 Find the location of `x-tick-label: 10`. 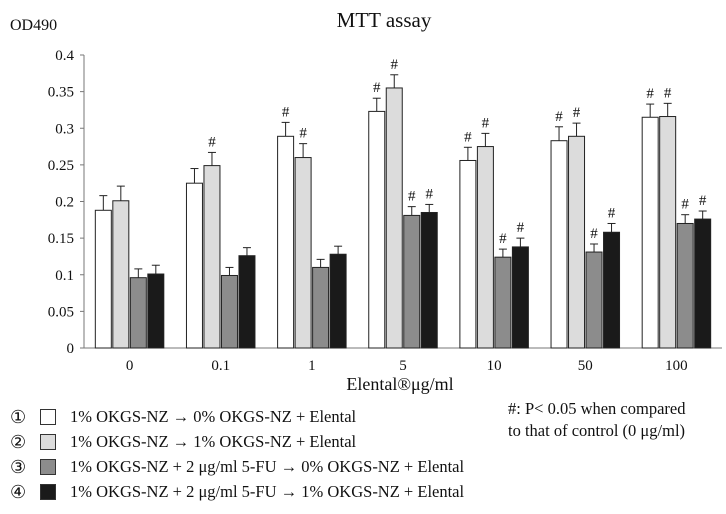

x-tick-label: 10 is located at coordinates (494, 366).